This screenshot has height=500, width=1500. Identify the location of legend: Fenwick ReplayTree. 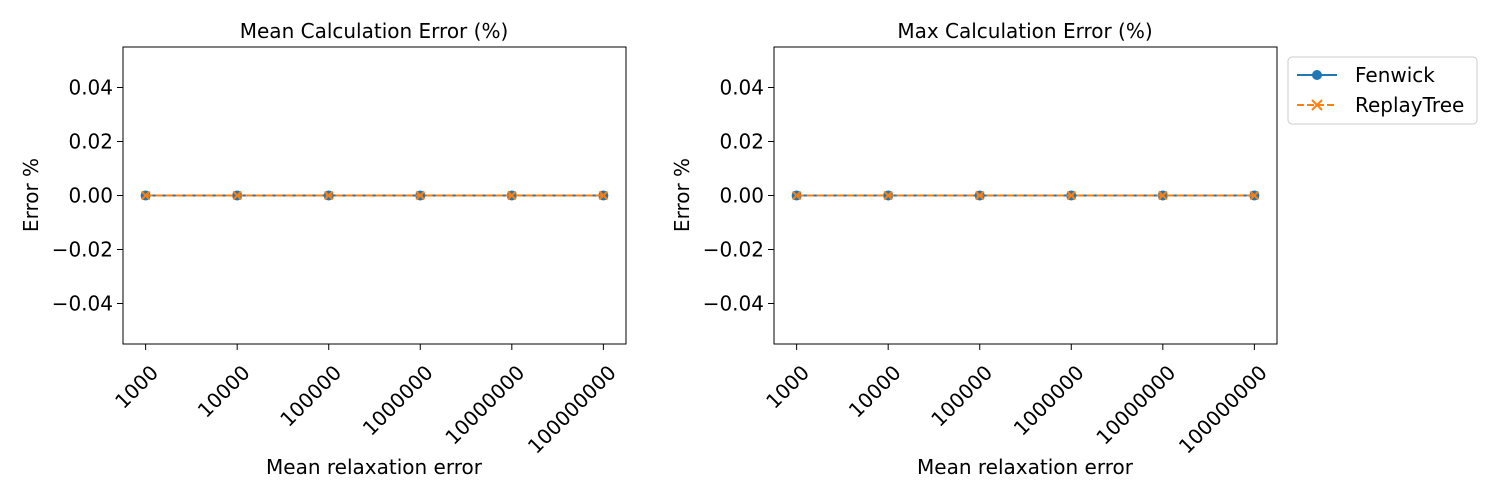
(1382, 90).